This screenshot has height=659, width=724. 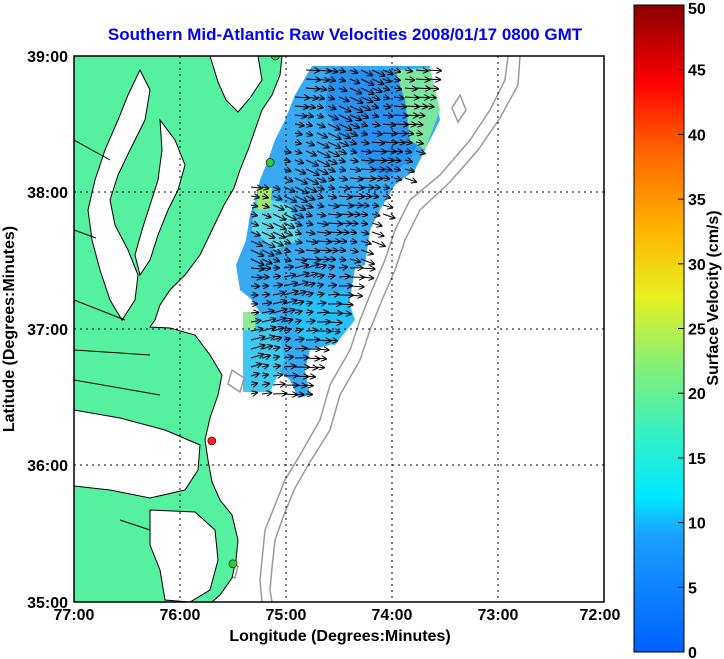 I want to click on radar-stations, so click(x=243, y=312).